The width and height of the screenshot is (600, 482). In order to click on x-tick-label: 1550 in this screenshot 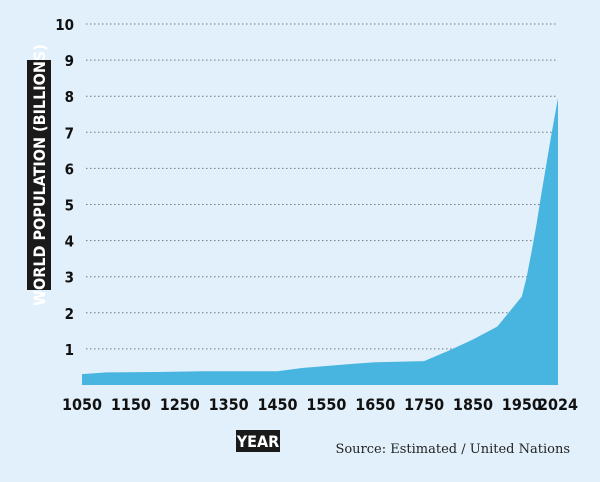, I will do `click(326, 404)`.